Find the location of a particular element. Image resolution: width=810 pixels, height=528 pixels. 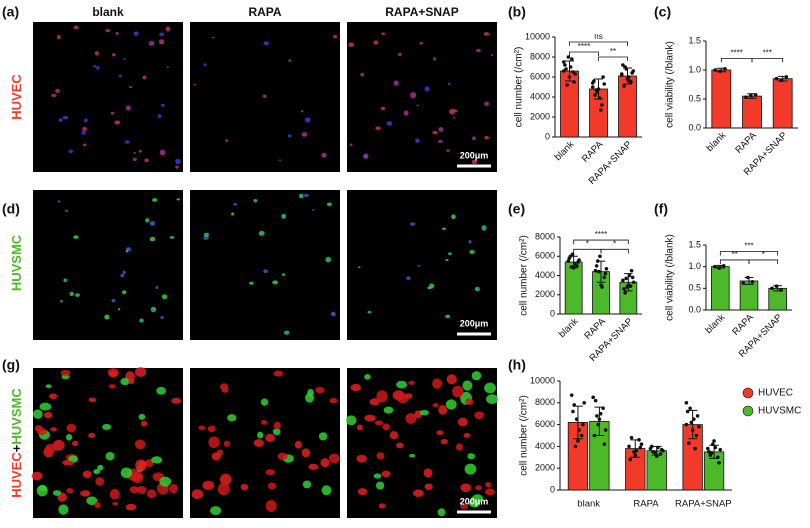

panel-label: (d) is located at coordinates (11, 209).